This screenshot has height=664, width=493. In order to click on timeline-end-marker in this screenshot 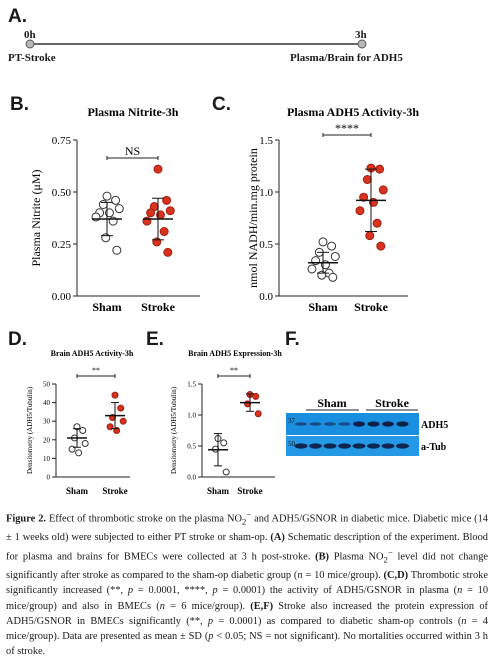, I will do `click(362, 44)`.